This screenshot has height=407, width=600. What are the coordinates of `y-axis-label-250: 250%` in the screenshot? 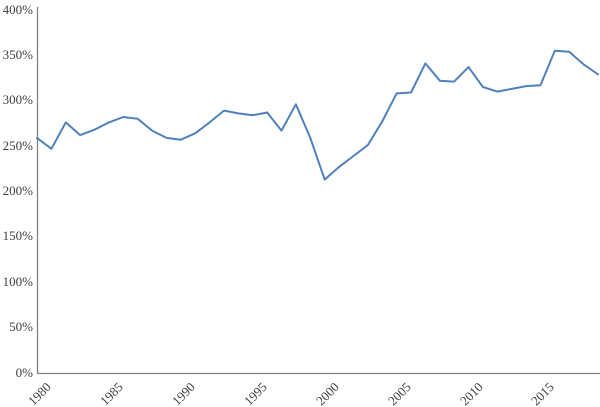 It's located at (17, 145).